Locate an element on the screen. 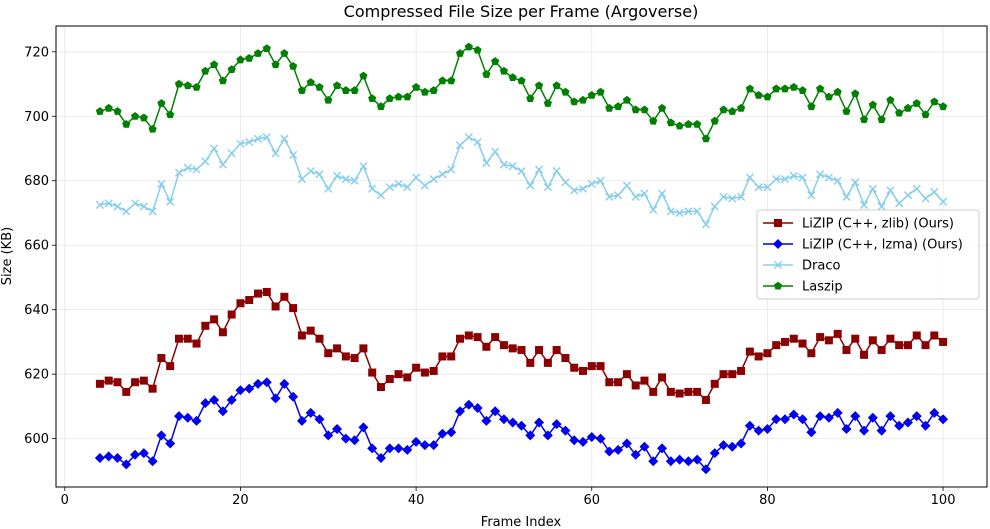 The width and height of the screenshot is (990, 529). legend-marker is located at coordinates (778, 244).